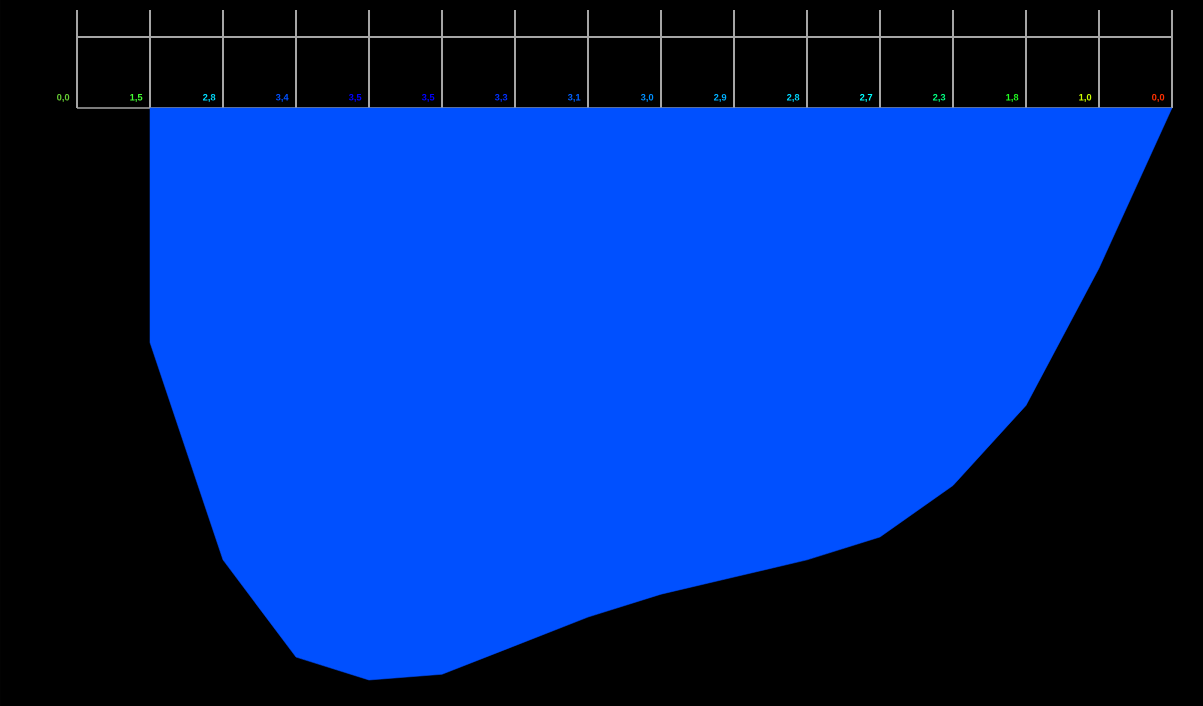 The height and width of the screenshot is (706, 1203). I want to click on x-tick-label: 1,5, so click(136, 98).